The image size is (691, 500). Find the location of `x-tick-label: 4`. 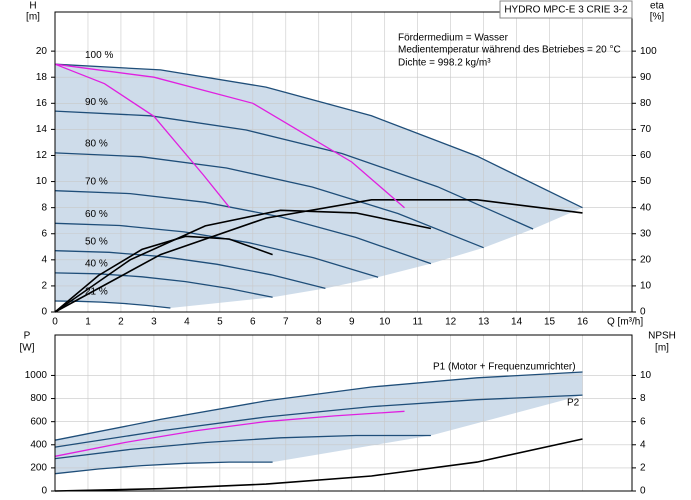

x-tick-label: 4 is located at coordinates (187, 322).